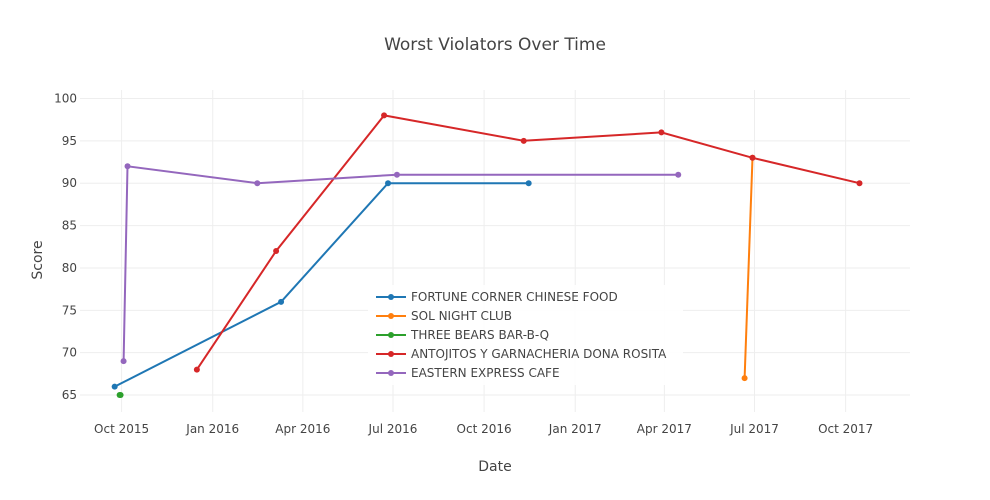 This screenshot has height=500, width=990. I want to click on x-tick-label: Jan 2017, so click(575, 429).